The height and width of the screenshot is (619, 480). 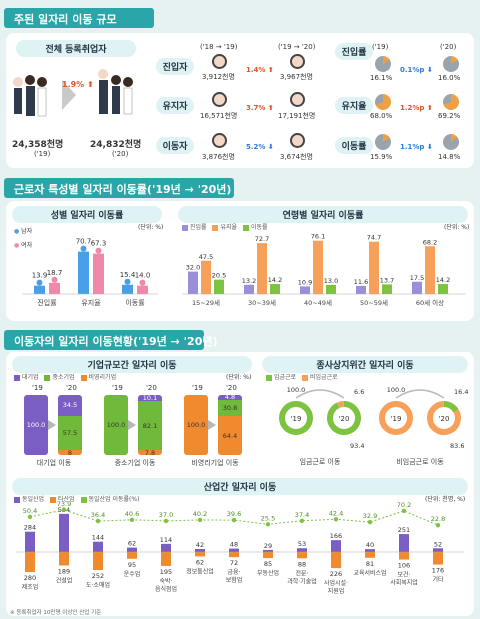 I want to click on age-value-label: 68.2, so click(x=430, y=242).